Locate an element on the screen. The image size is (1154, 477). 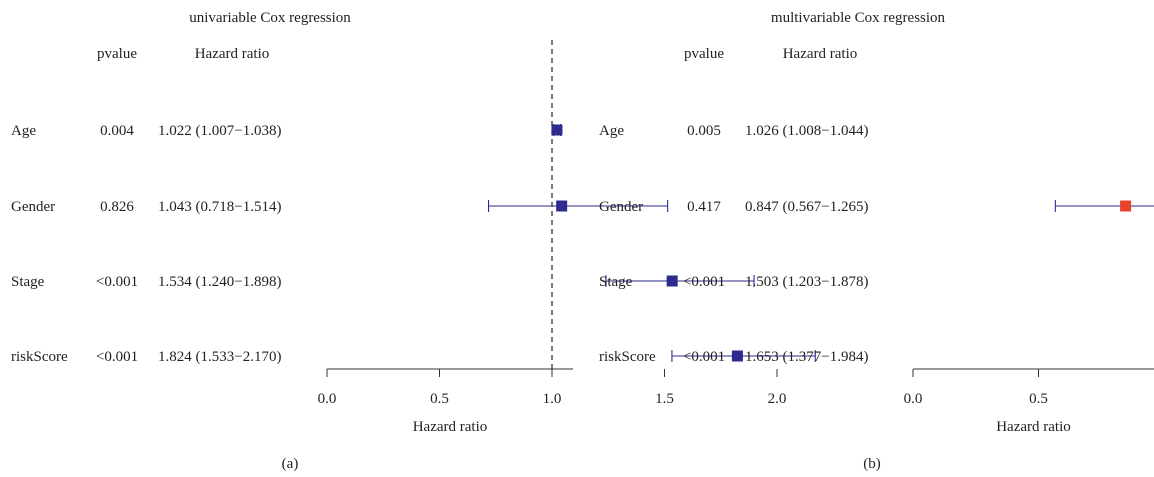
row-hazard-ratio-text: 1.824 (1.533−2.170) is located at coordinates (219, 357).